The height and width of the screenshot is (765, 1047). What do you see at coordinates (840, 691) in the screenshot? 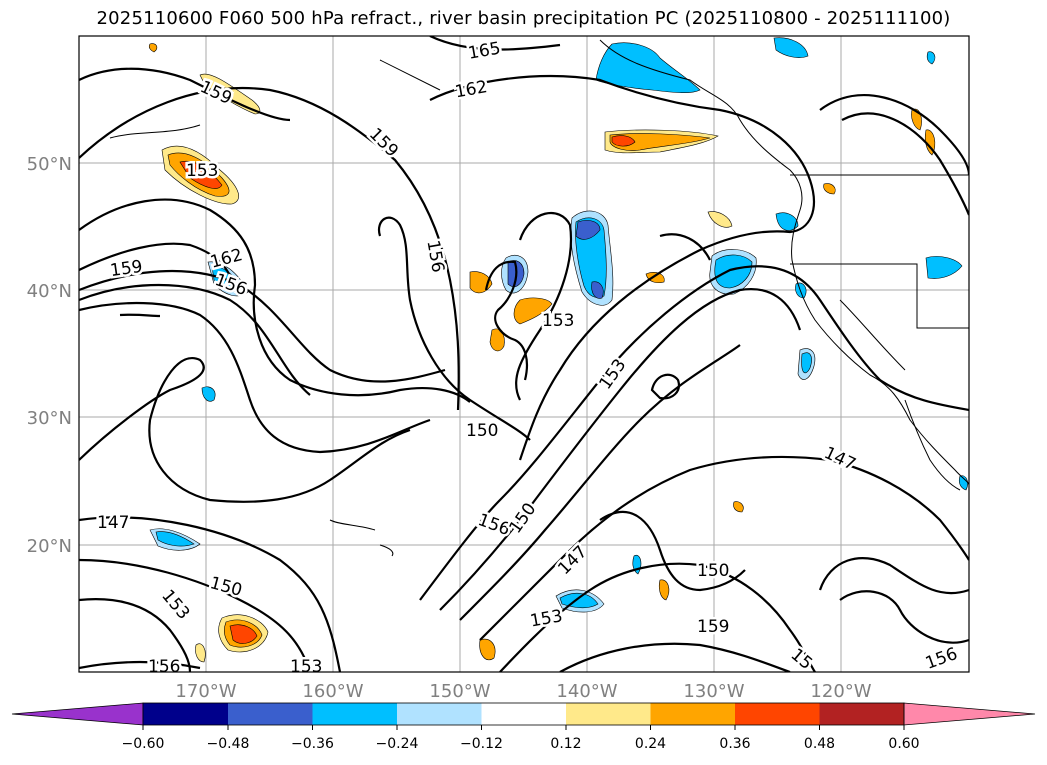
I see `lon-label-120w: 120°W` at bounding box center [840, 691].